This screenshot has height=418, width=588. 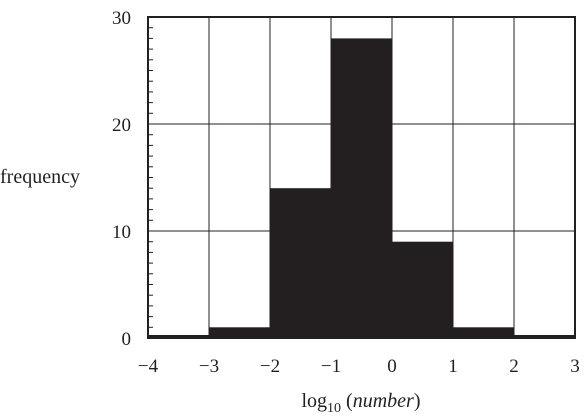 What do you see at coordinates (40, 177) in the screenshot?
I see `y-axis-label: frequency` at bounding box center [40, 177].